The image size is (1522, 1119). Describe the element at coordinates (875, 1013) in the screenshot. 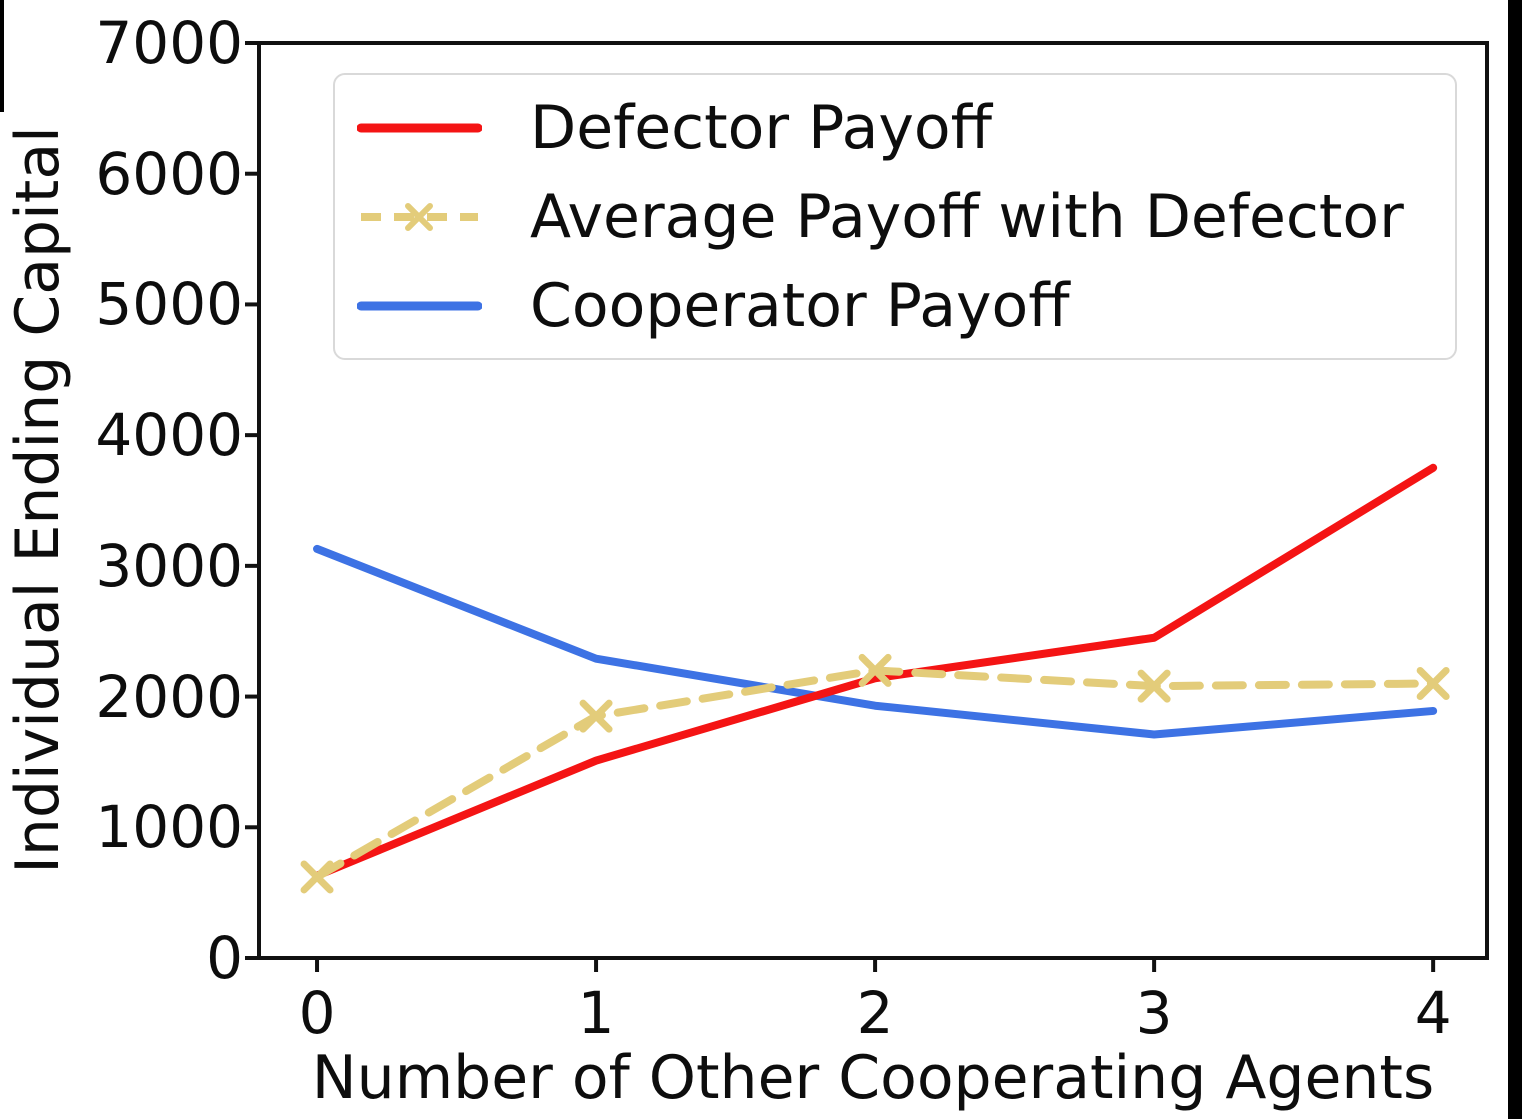

I see `x-tick-label: 2` at that location.